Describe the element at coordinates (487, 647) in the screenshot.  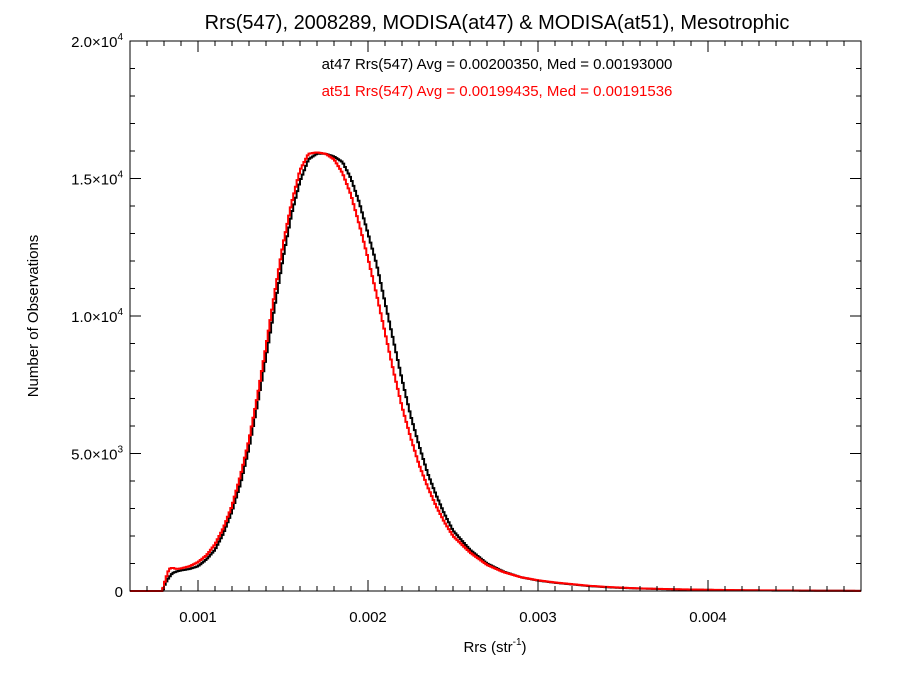
I see `x-axis-label-main: Rrs (str` at that location.